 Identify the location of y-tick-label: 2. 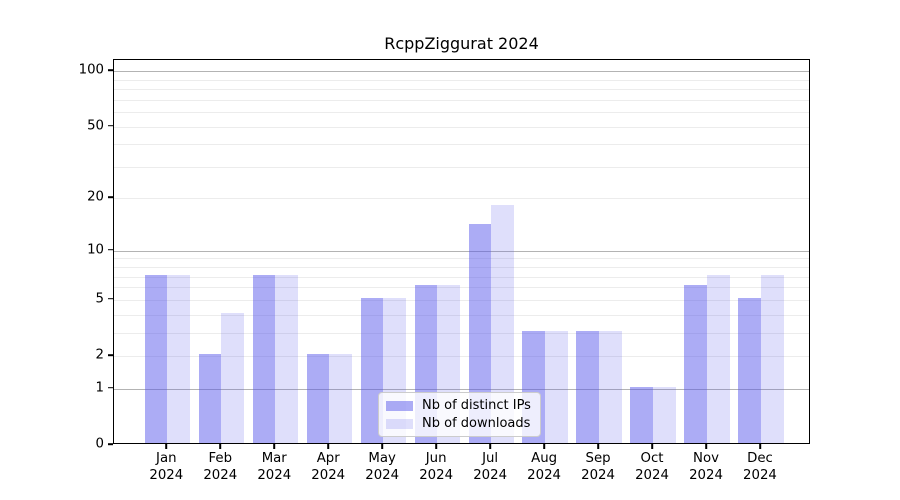
(99, 355).